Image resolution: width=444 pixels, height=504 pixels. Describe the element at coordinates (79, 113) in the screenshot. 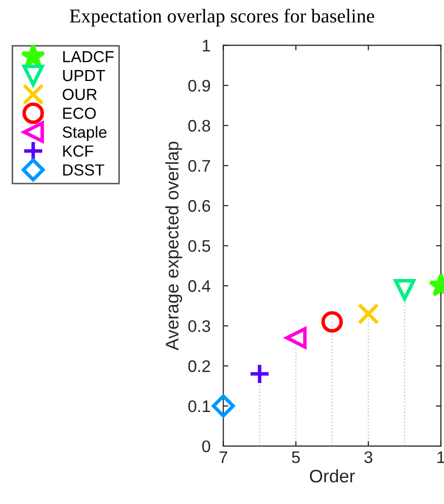

I see `legend-label: ECO` at that location.